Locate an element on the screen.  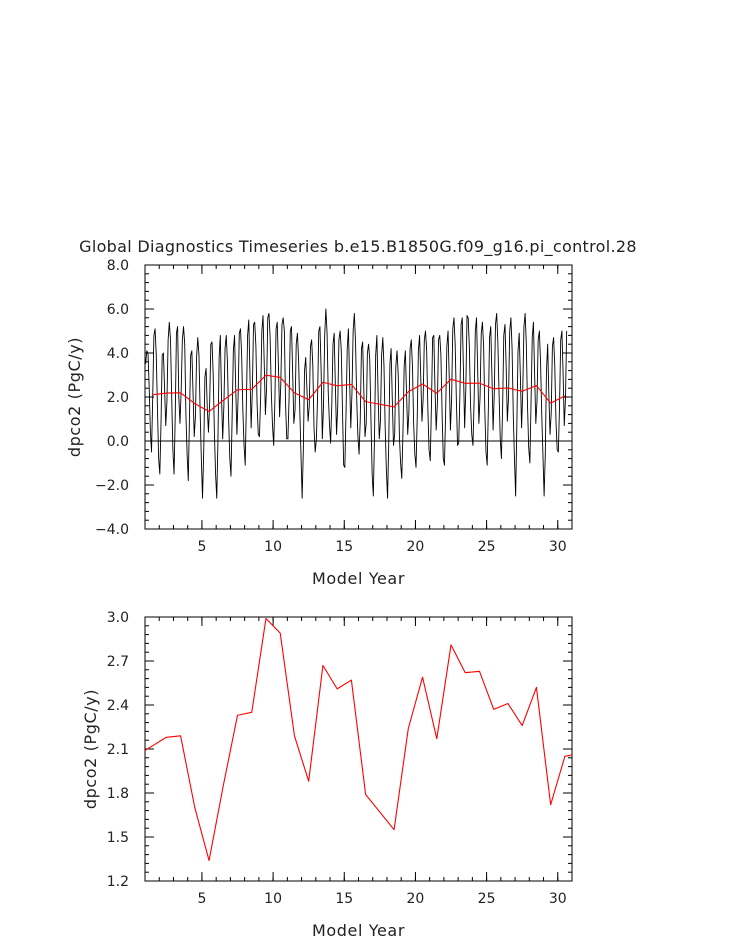
y-tick-label: −2.0 is located at coordinates (112, 486).